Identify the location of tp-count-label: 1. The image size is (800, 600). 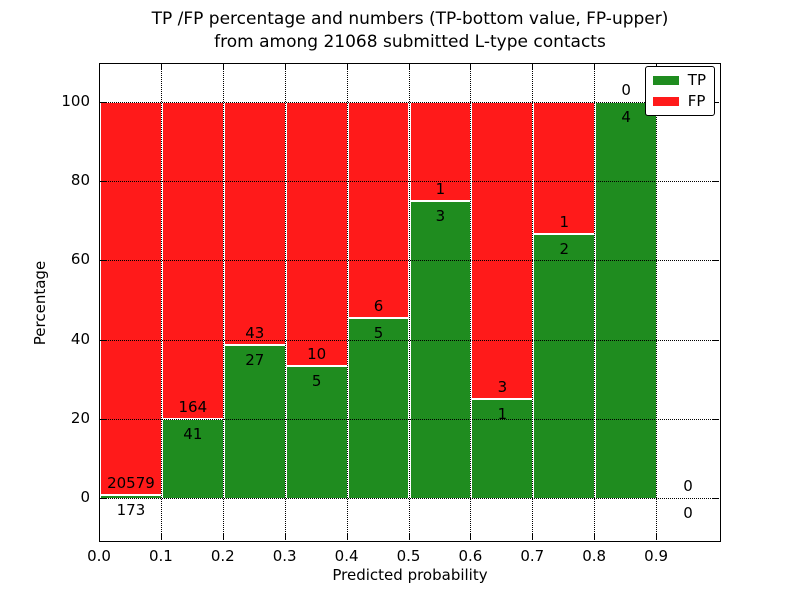
(502, 414).